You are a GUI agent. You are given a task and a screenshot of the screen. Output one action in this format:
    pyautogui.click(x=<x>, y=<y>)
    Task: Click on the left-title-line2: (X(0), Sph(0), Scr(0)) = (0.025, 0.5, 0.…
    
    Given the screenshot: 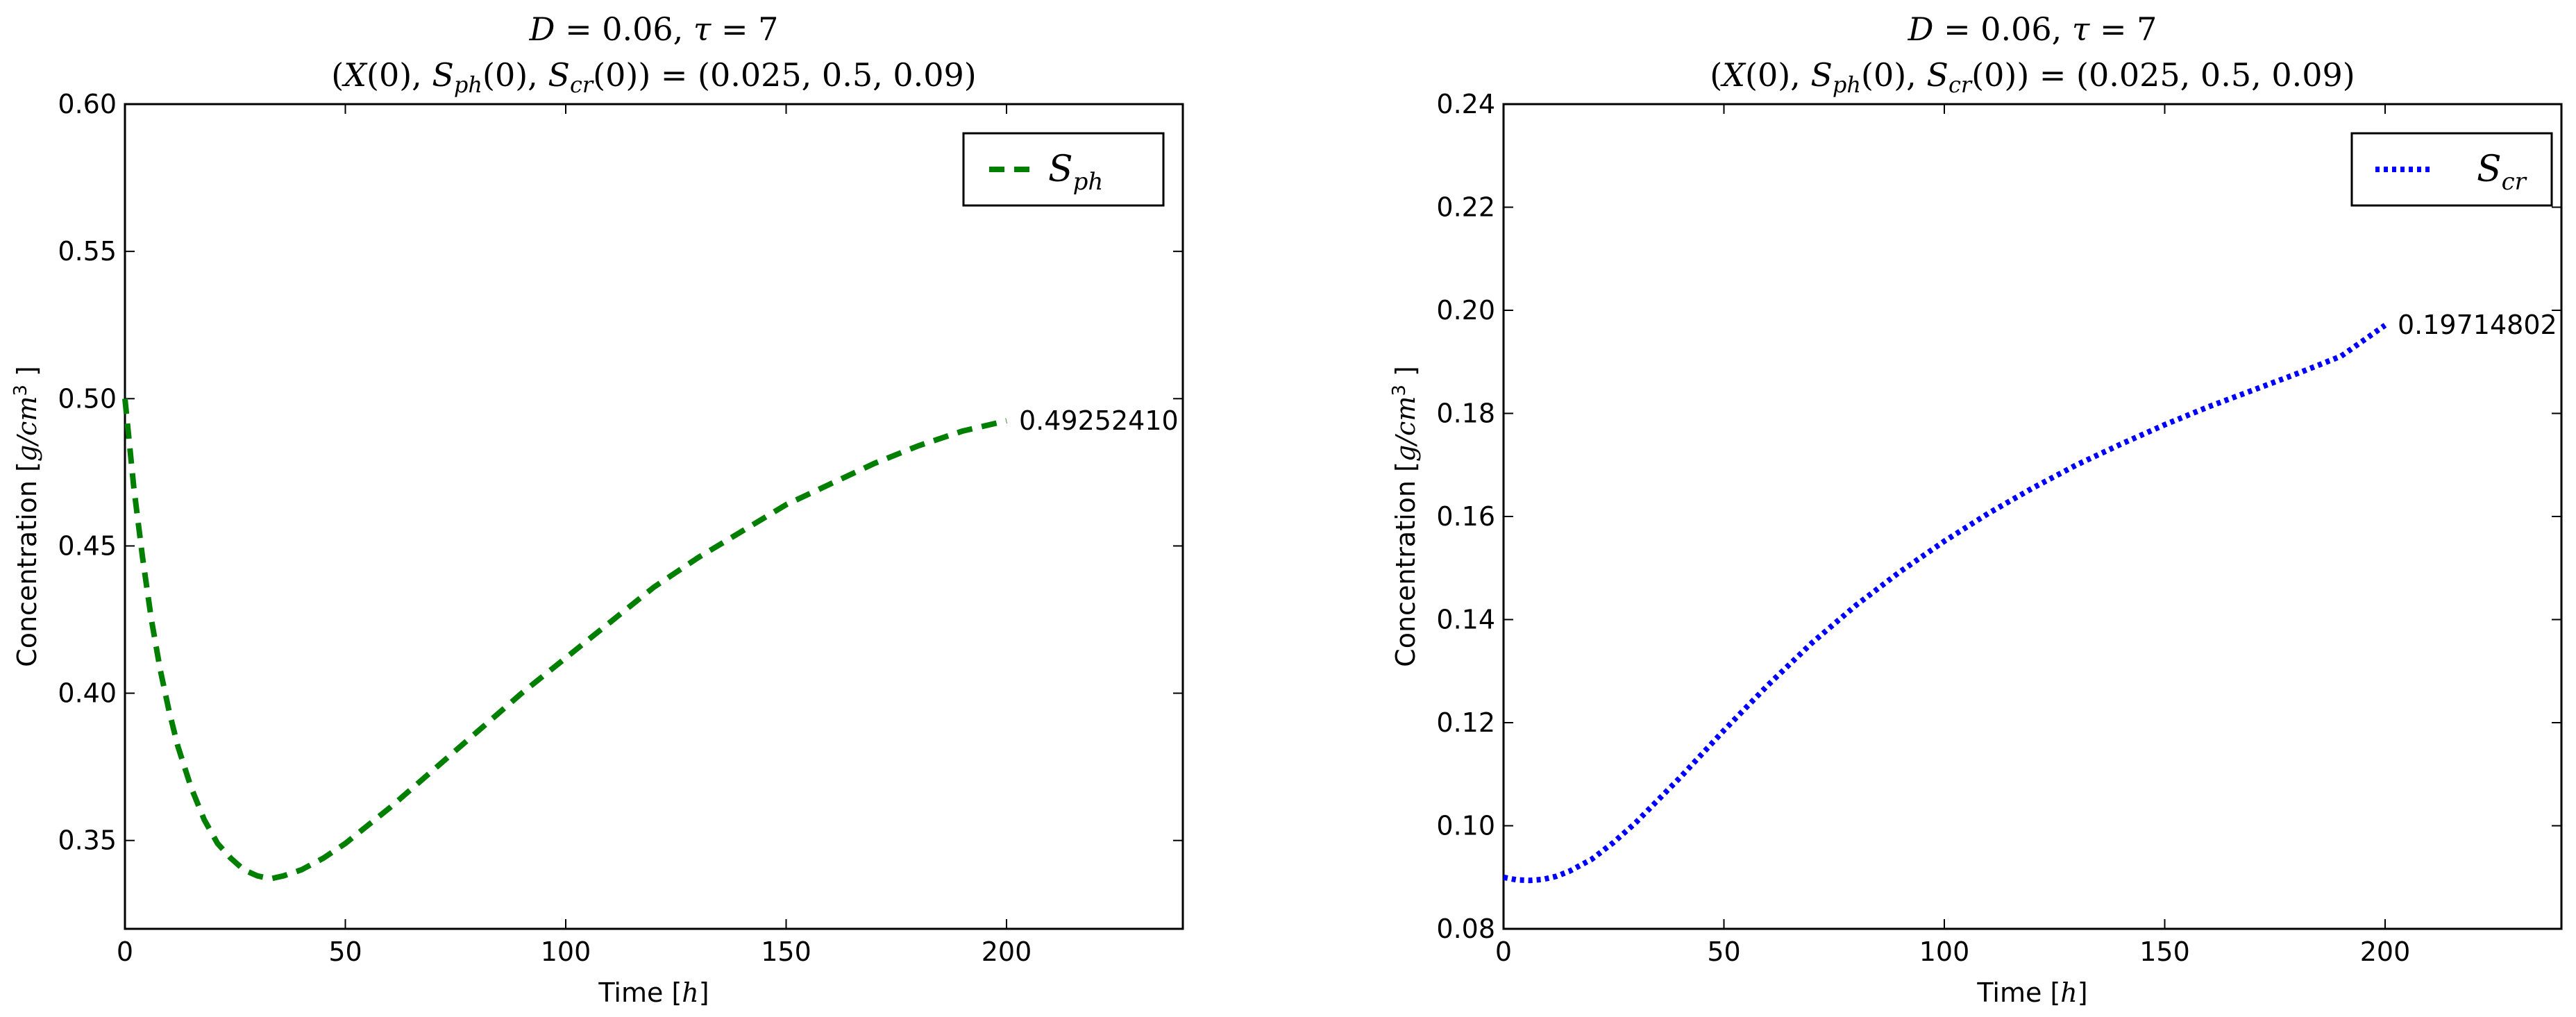 What is the action you would take?
    pyautogui.click(x=653, y=77)
    